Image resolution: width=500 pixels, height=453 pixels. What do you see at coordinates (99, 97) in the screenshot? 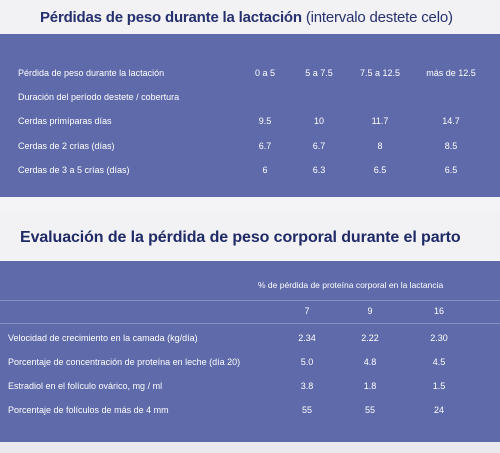
I see `table1-subheader: Duración del período destete / cobertura` at bounding box center [99, 97].